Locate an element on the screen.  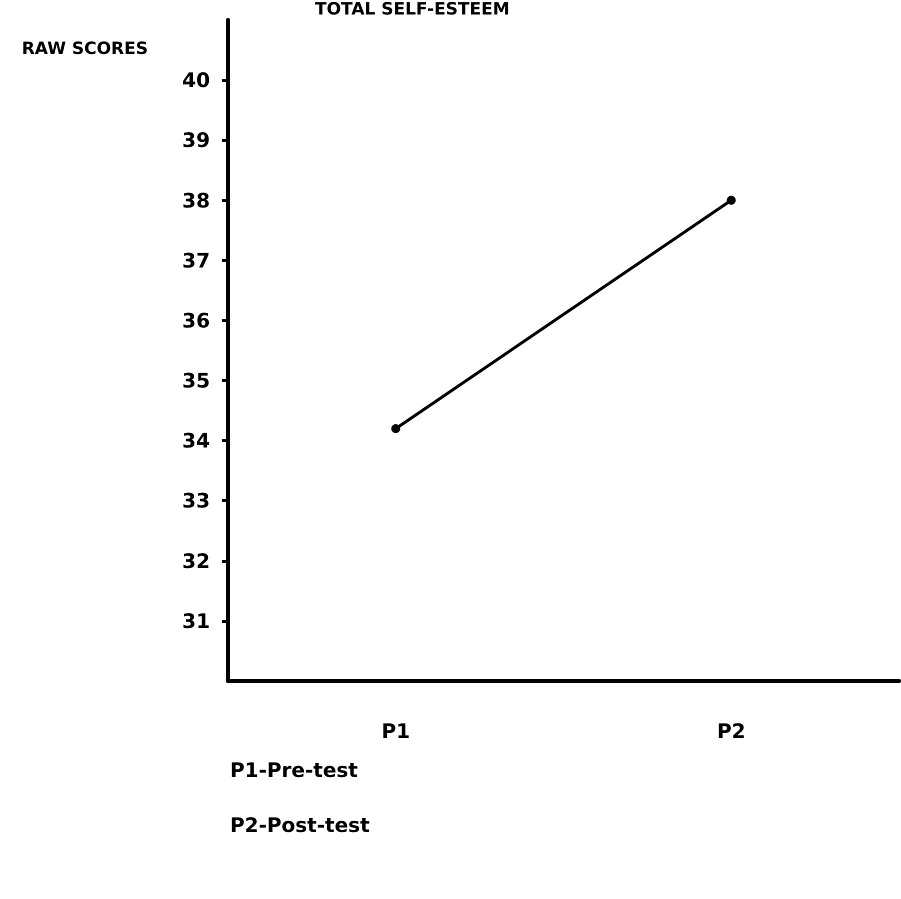
y-tick-label: 31 is located at coordinates (196, 620).